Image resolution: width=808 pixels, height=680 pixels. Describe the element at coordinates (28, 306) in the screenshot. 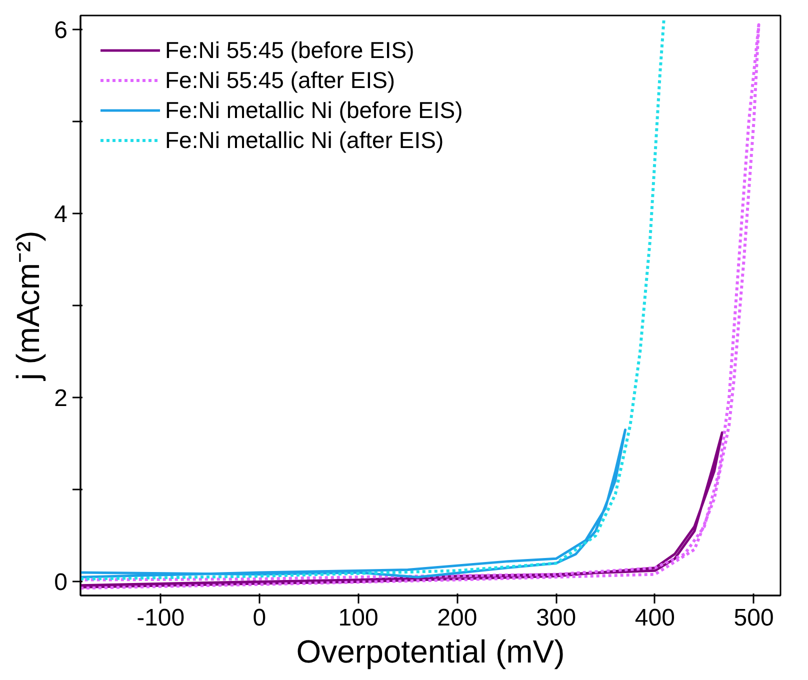

I see `y-axis-title: j (mAcm⁻²)` at that location.